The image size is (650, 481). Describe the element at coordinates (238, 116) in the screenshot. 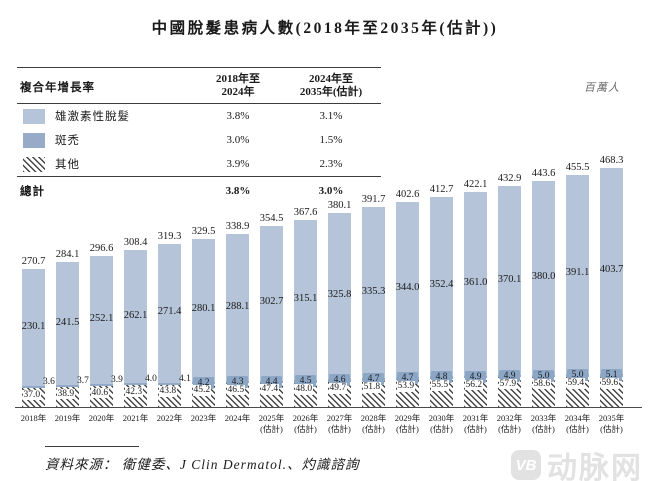

I see `cagr-value: 3.8%` at that location.